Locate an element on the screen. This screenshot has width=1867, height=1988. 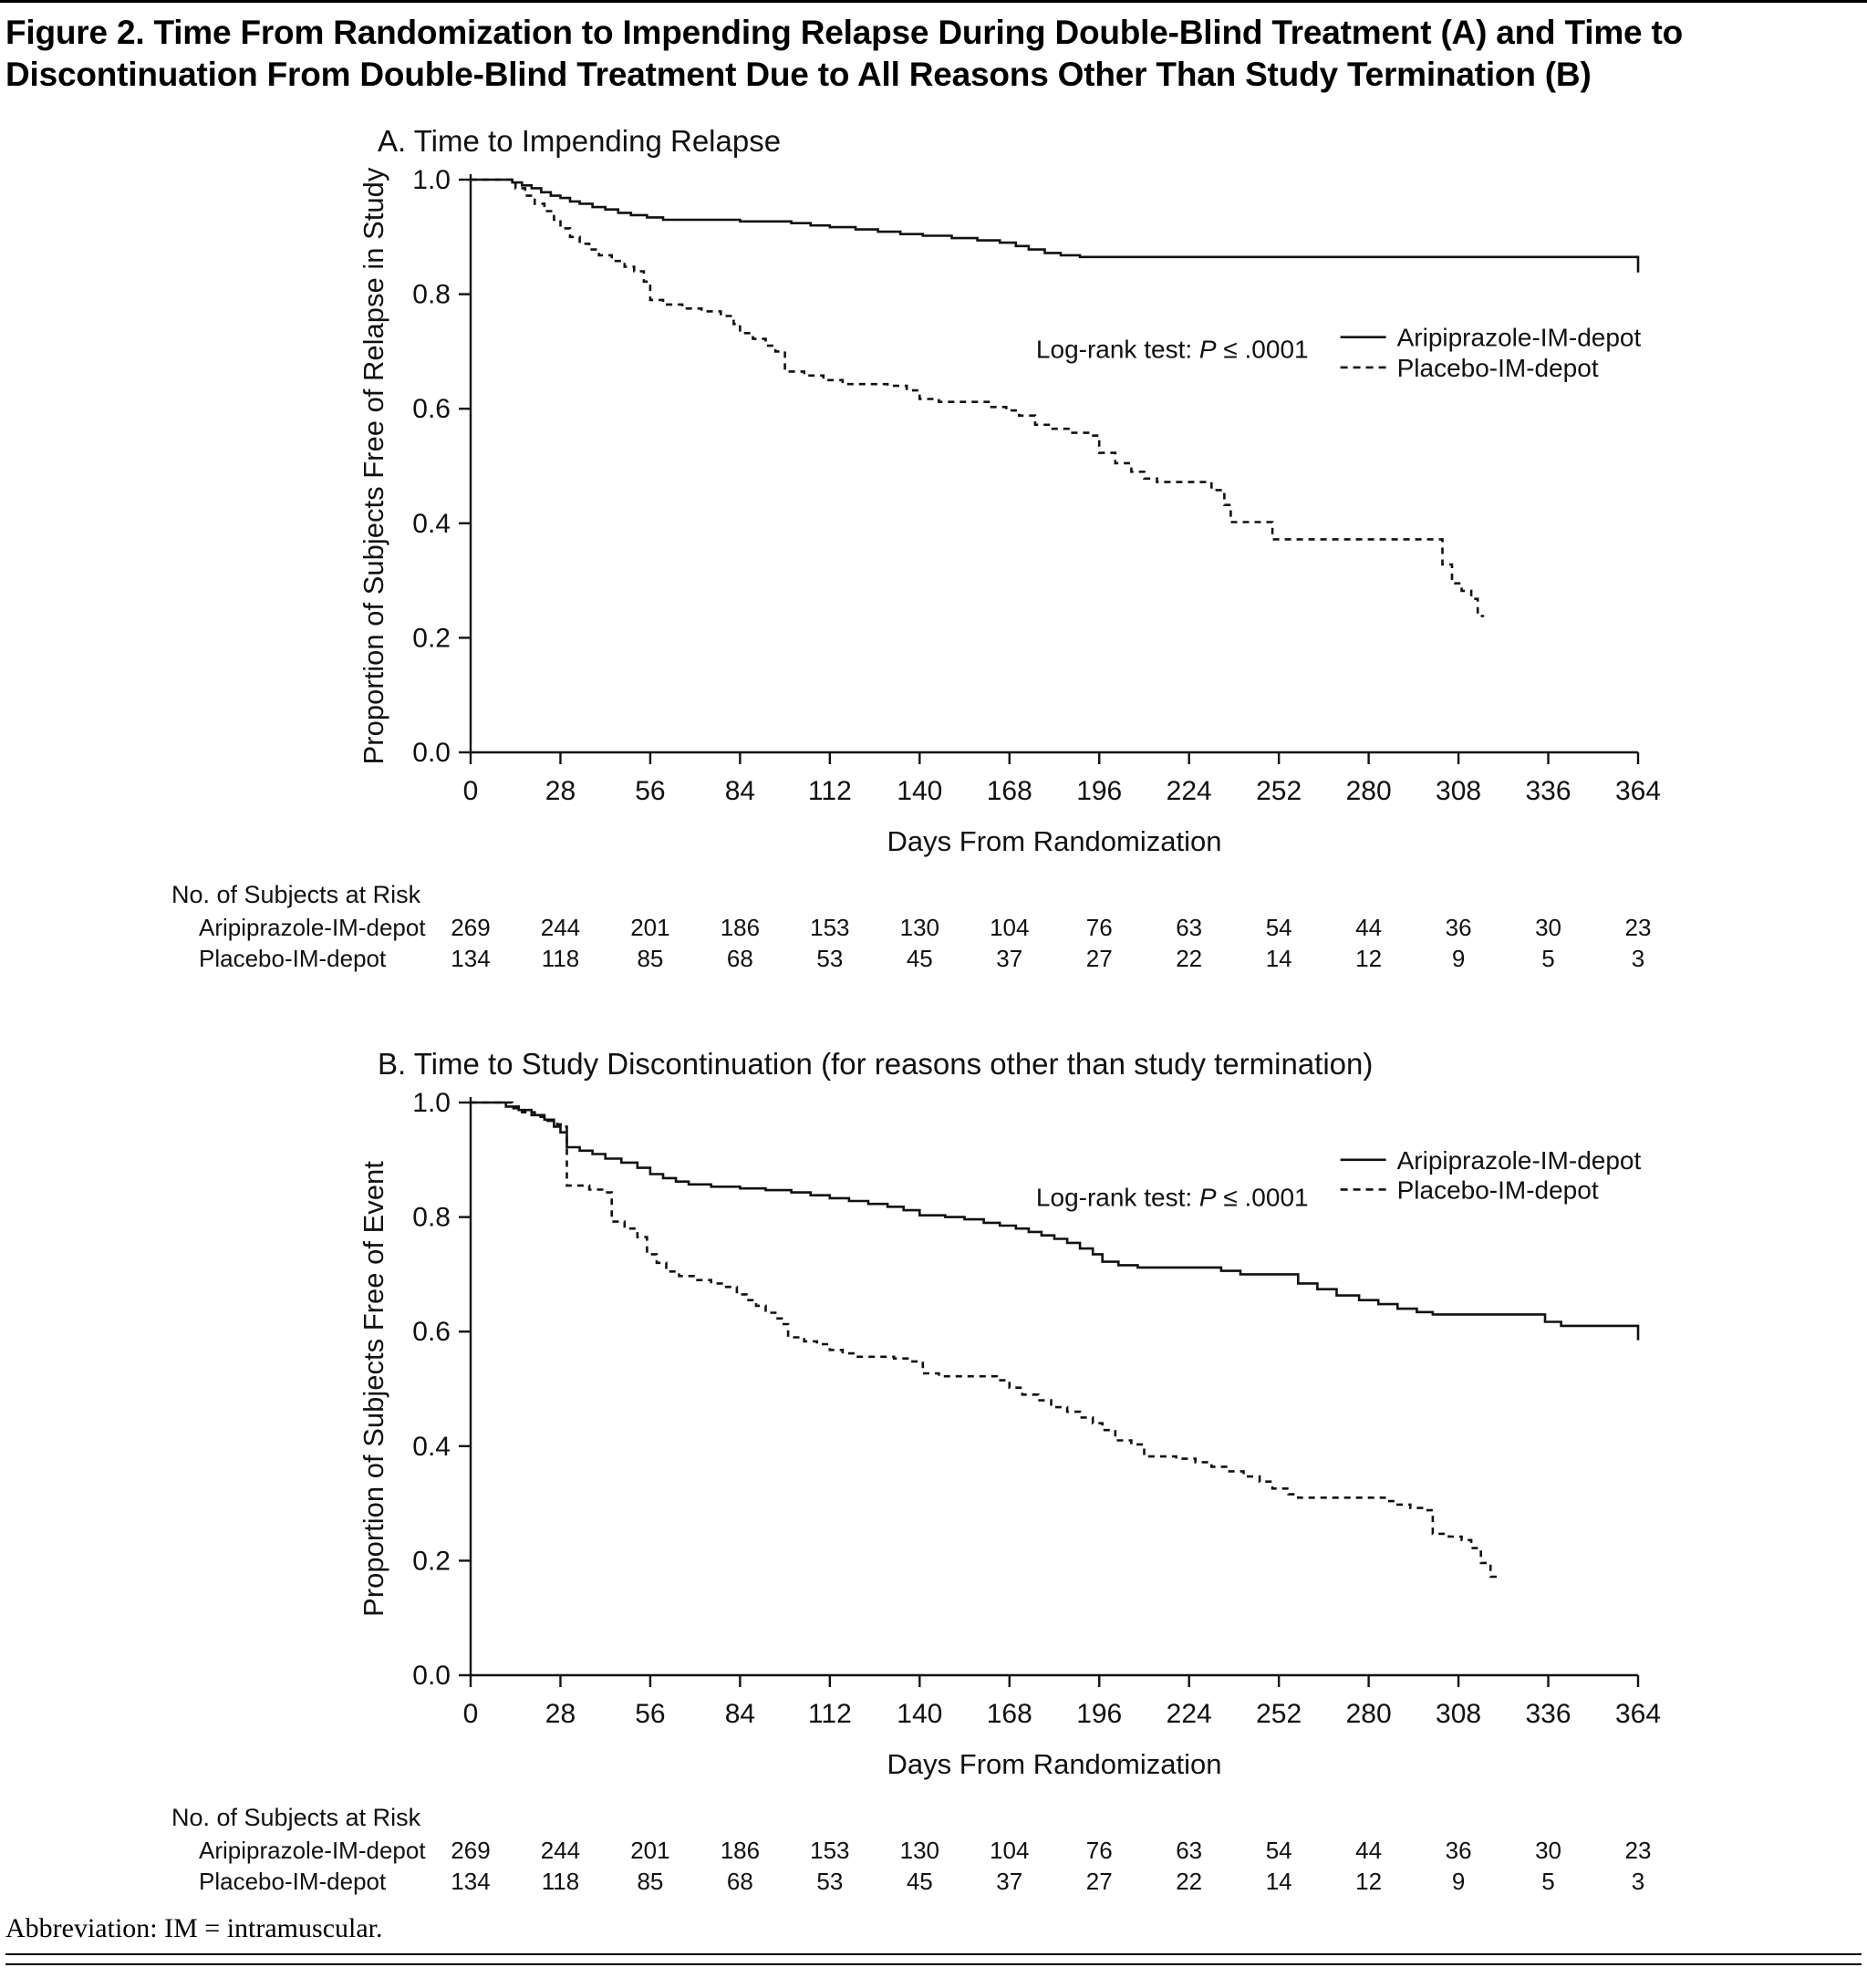
legend-label: Placebo-IM-depot is located at coordinates (1498, 1189).